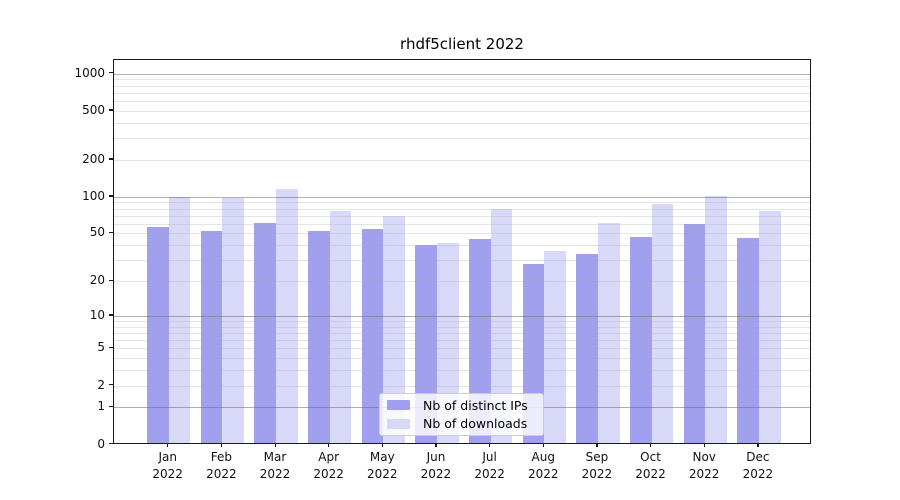 The image size is (900, 500). Describe the element at coordinates (101, 443) in the screenshot. I see `y-tick-label: 0` at that location.